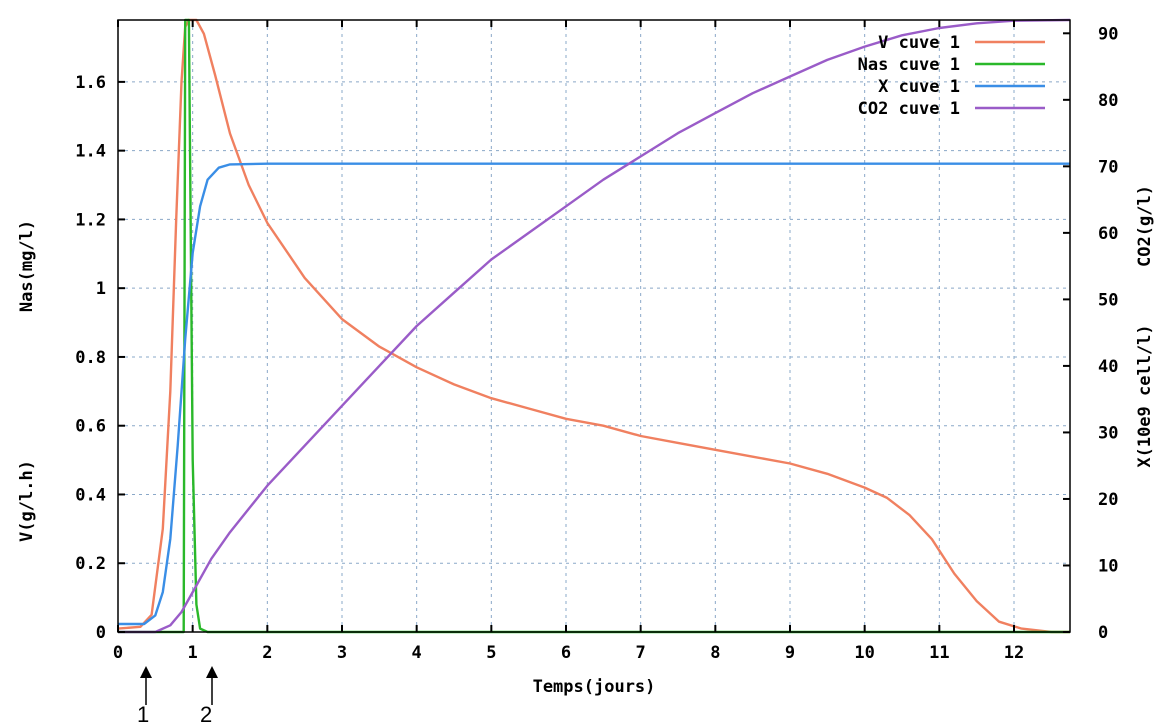 The image size is (1157, 727). I want to click on x-tick-label: 2, so click(267, 653).